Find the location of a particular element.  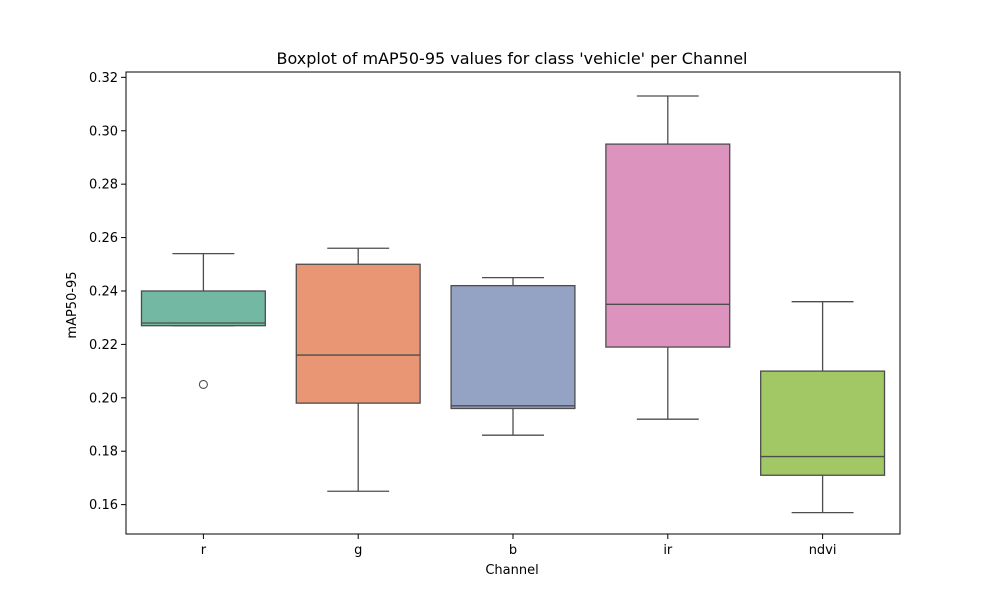

x-tick-label: ndvi is located at coordinates (823, 550).